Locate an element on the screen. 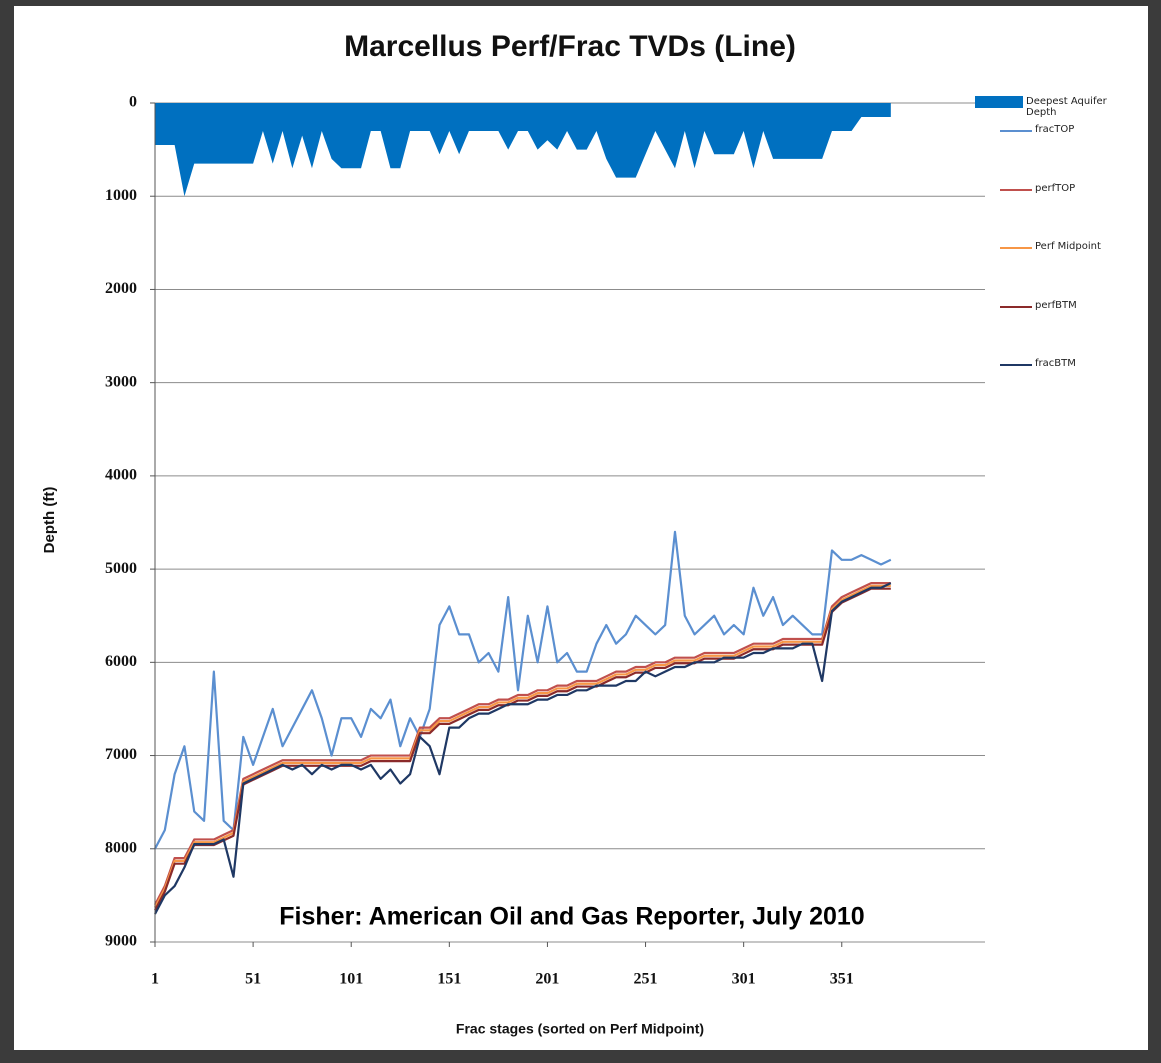 This screenshot has height=1063, width=1161. y-tick-label: 4000 is located at coordinates (121, 475).